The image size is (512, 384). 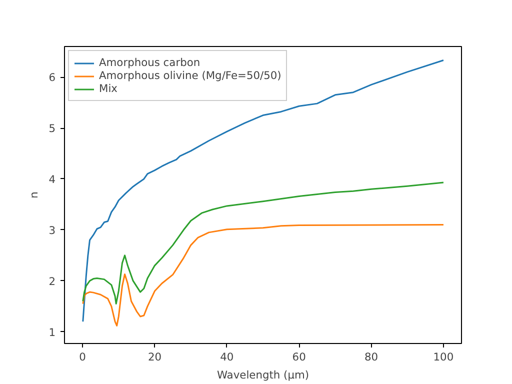 What do you see at coordinates (149, 62) in the screenshot?
I see `legend-label: Amorphous carbon` at bounding box center [149, 62].